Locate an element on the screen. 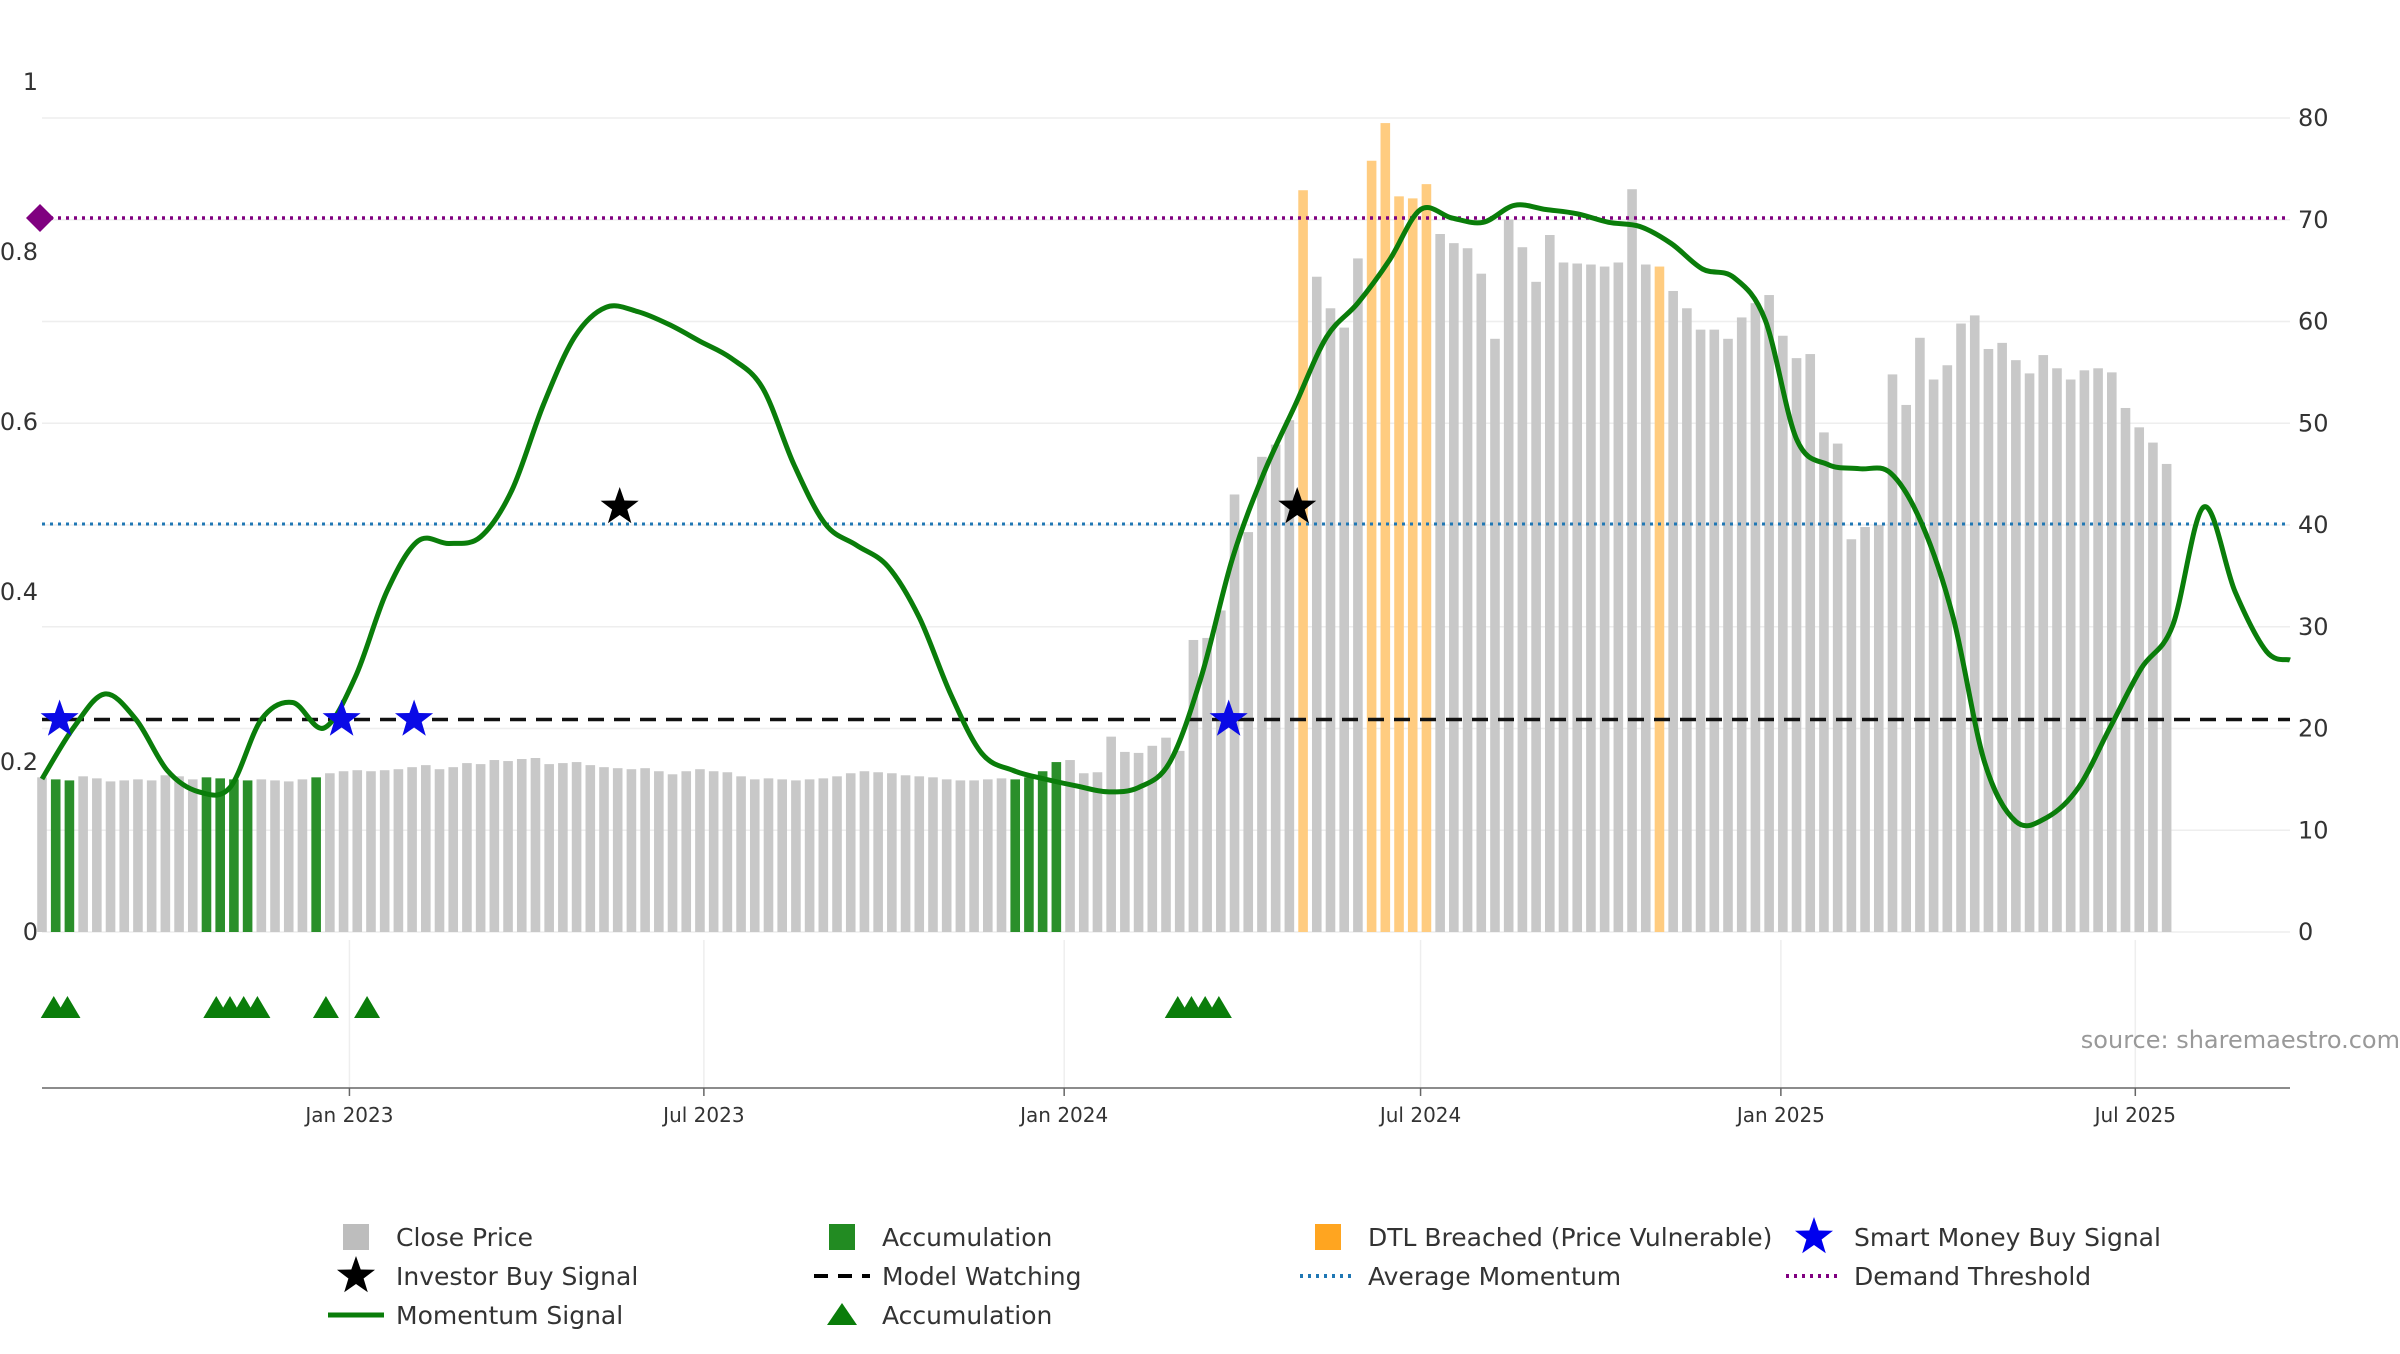 The image size is (2400, 1354). legend-item: Average Momentum is located at coordinates (1460, 1276).